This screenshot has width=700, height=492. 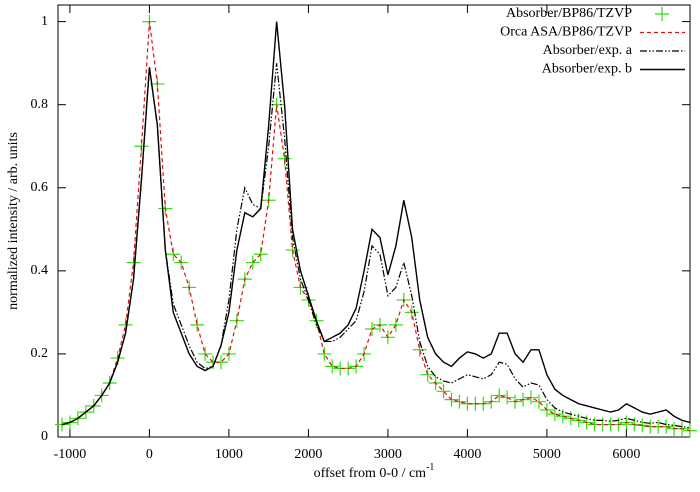 I want to click on x-tick-label: 1000, so click(x=229, y=454).